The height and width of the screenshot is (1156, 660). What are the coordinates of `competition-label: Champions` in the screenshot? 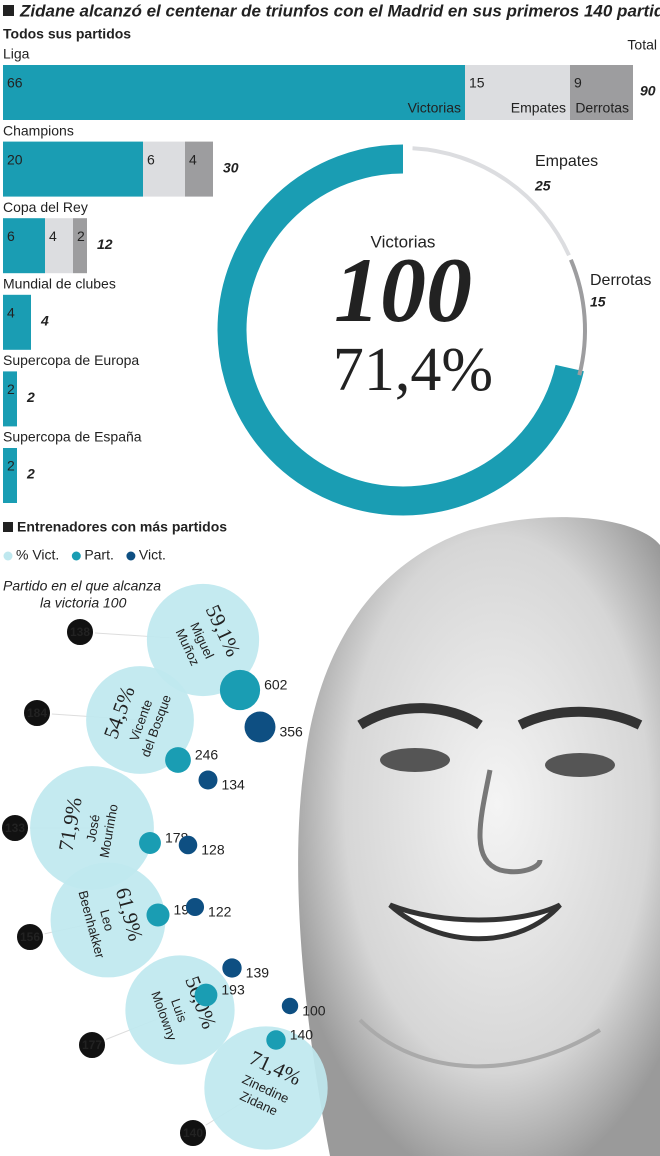 It's located at (38, 130).